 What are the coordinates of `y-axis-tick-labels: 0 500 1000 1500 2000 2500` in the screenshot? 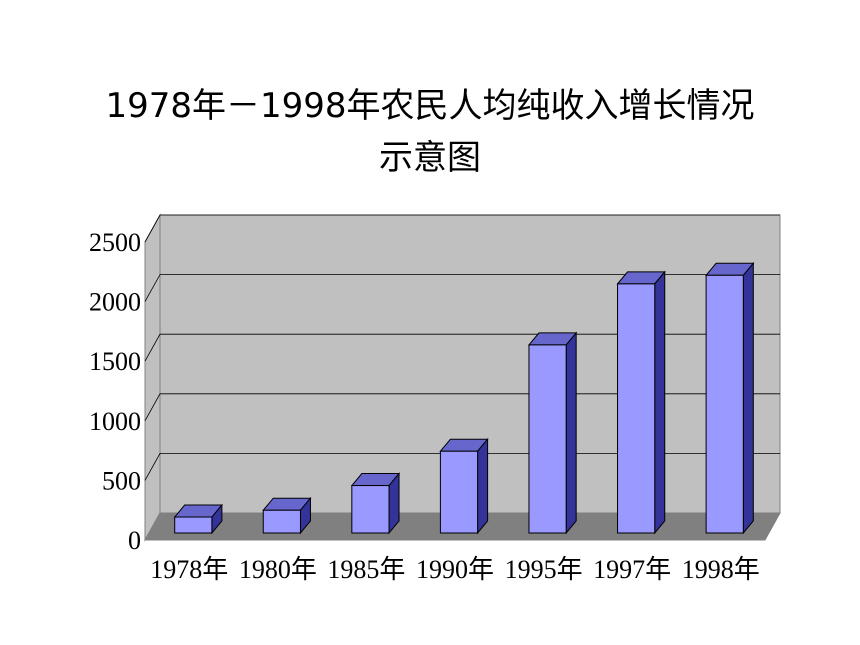 It's located at (115, 391).